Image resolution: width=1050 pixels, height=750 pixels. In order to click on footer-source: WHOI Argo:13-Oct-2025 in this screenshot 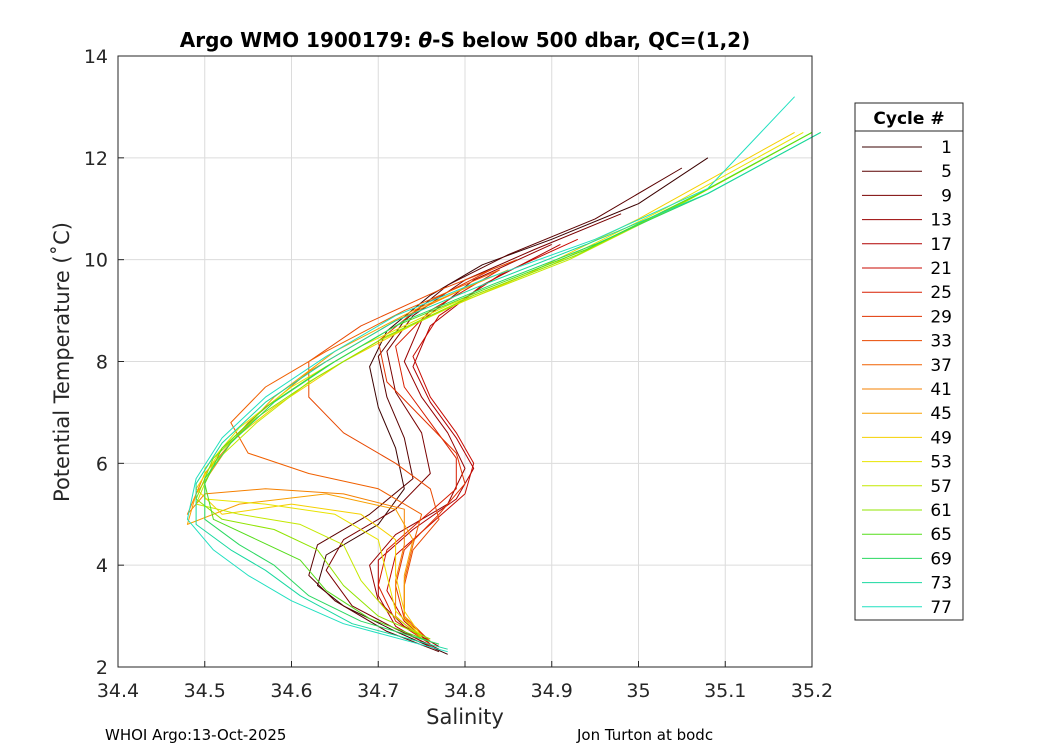, I will do `click(196, 735)`.